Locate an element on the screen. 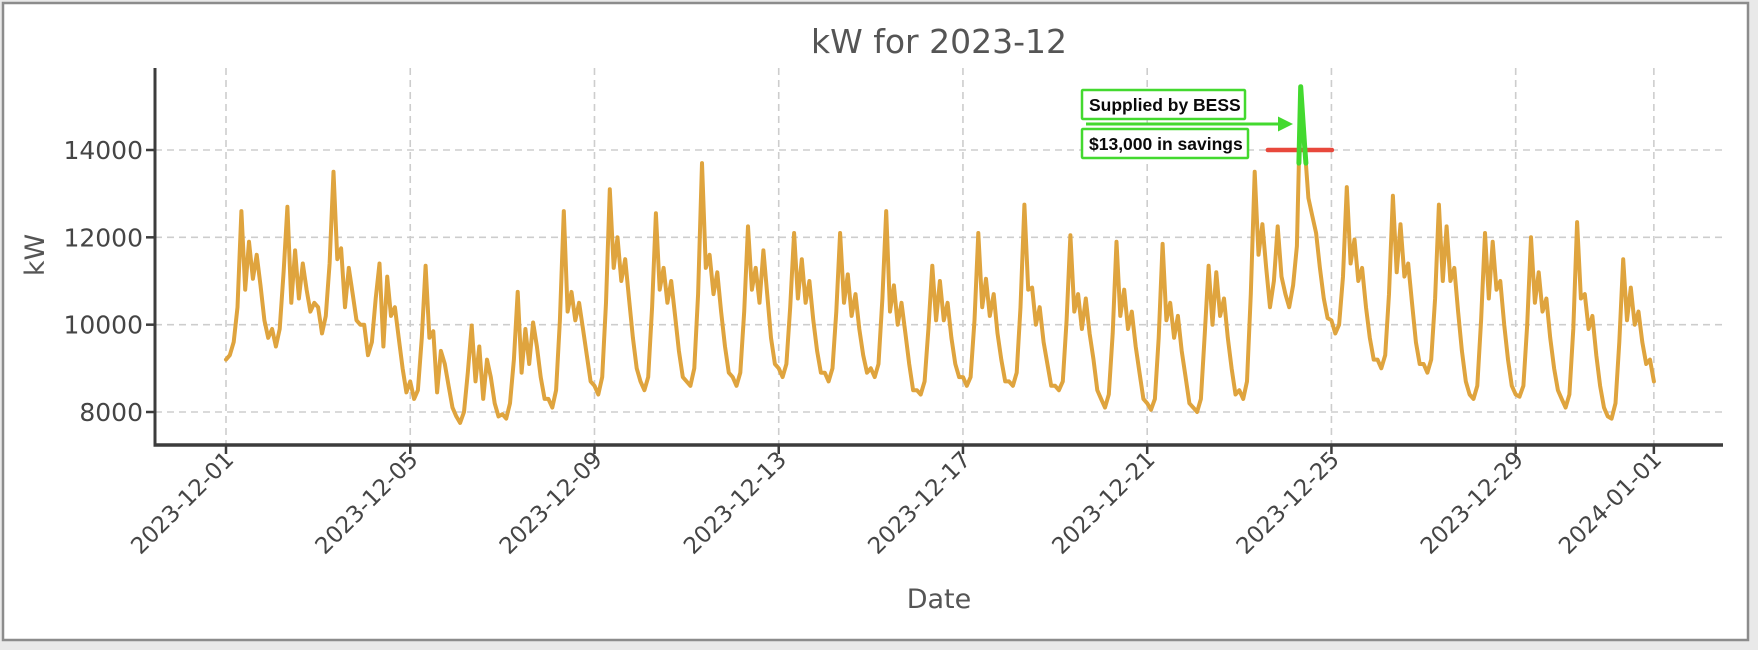 The height and width of the screenshot is (650, 1758). annotation-box-bess is located at coordinates (1163, 104).